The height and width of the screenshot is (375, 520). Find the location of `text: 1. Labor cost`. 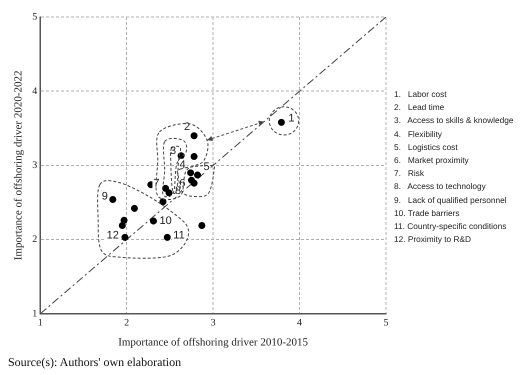

text: 1. Labor cost is located at coordinates (421, 94).